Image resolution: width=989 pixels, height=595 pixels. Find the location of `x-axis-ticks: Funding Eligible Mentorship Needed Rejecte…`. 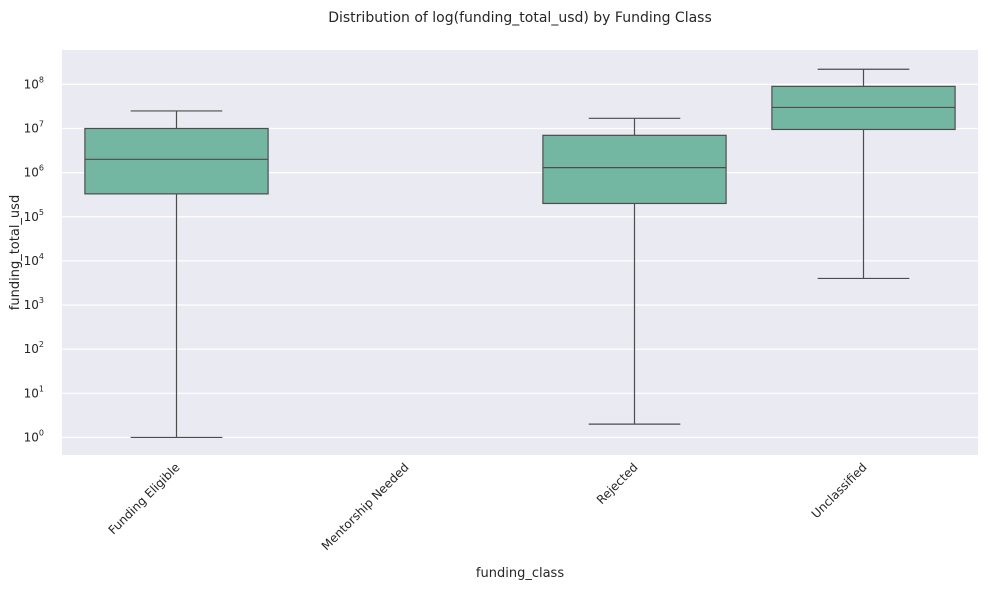

x-axis-ticks: Funding Eligible Mentorship Needed Rejecte… is located at coordinates (488, 506).